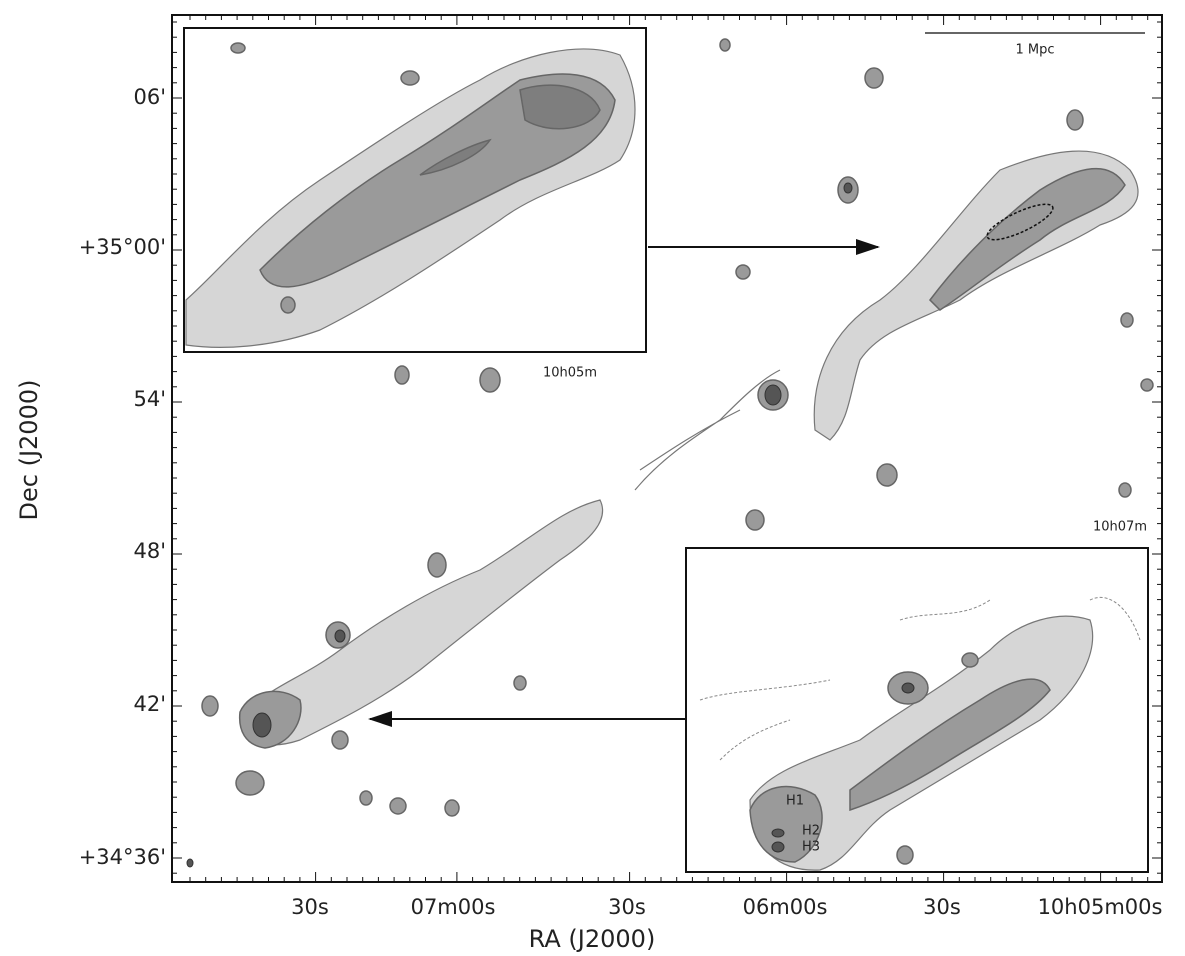  I want to click on scale-bar-label: 1 Mpc, so click(1034, 50).